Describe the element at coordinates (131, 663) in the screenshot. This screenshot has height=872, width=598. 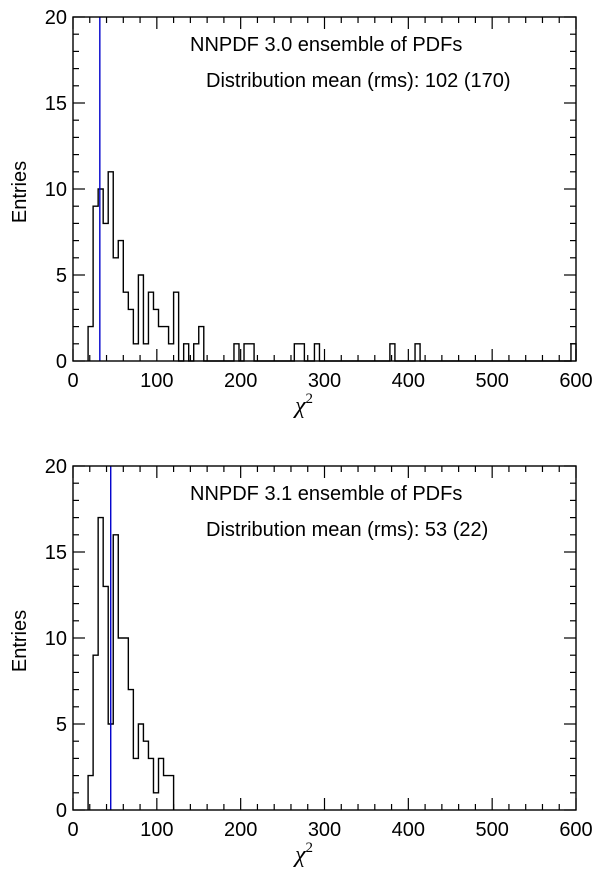
I see `histogram-series` at that location.